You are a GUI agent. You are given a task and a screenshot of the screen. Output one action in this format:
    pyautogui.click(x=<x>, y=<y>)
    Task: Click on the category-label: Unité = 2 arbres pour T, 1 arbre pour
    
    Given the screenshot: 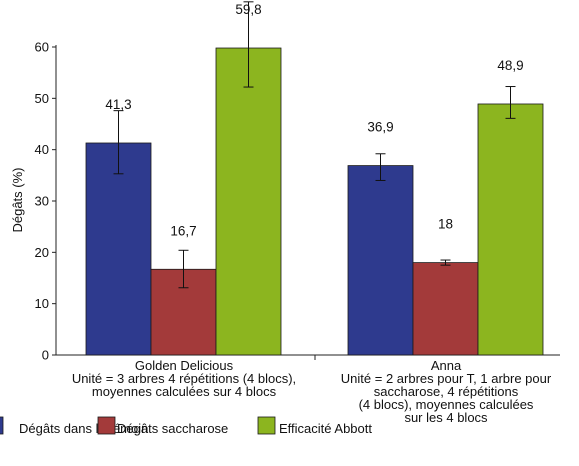 What is the action you would take?
    pyautogui.click(x=446, y=378)
    